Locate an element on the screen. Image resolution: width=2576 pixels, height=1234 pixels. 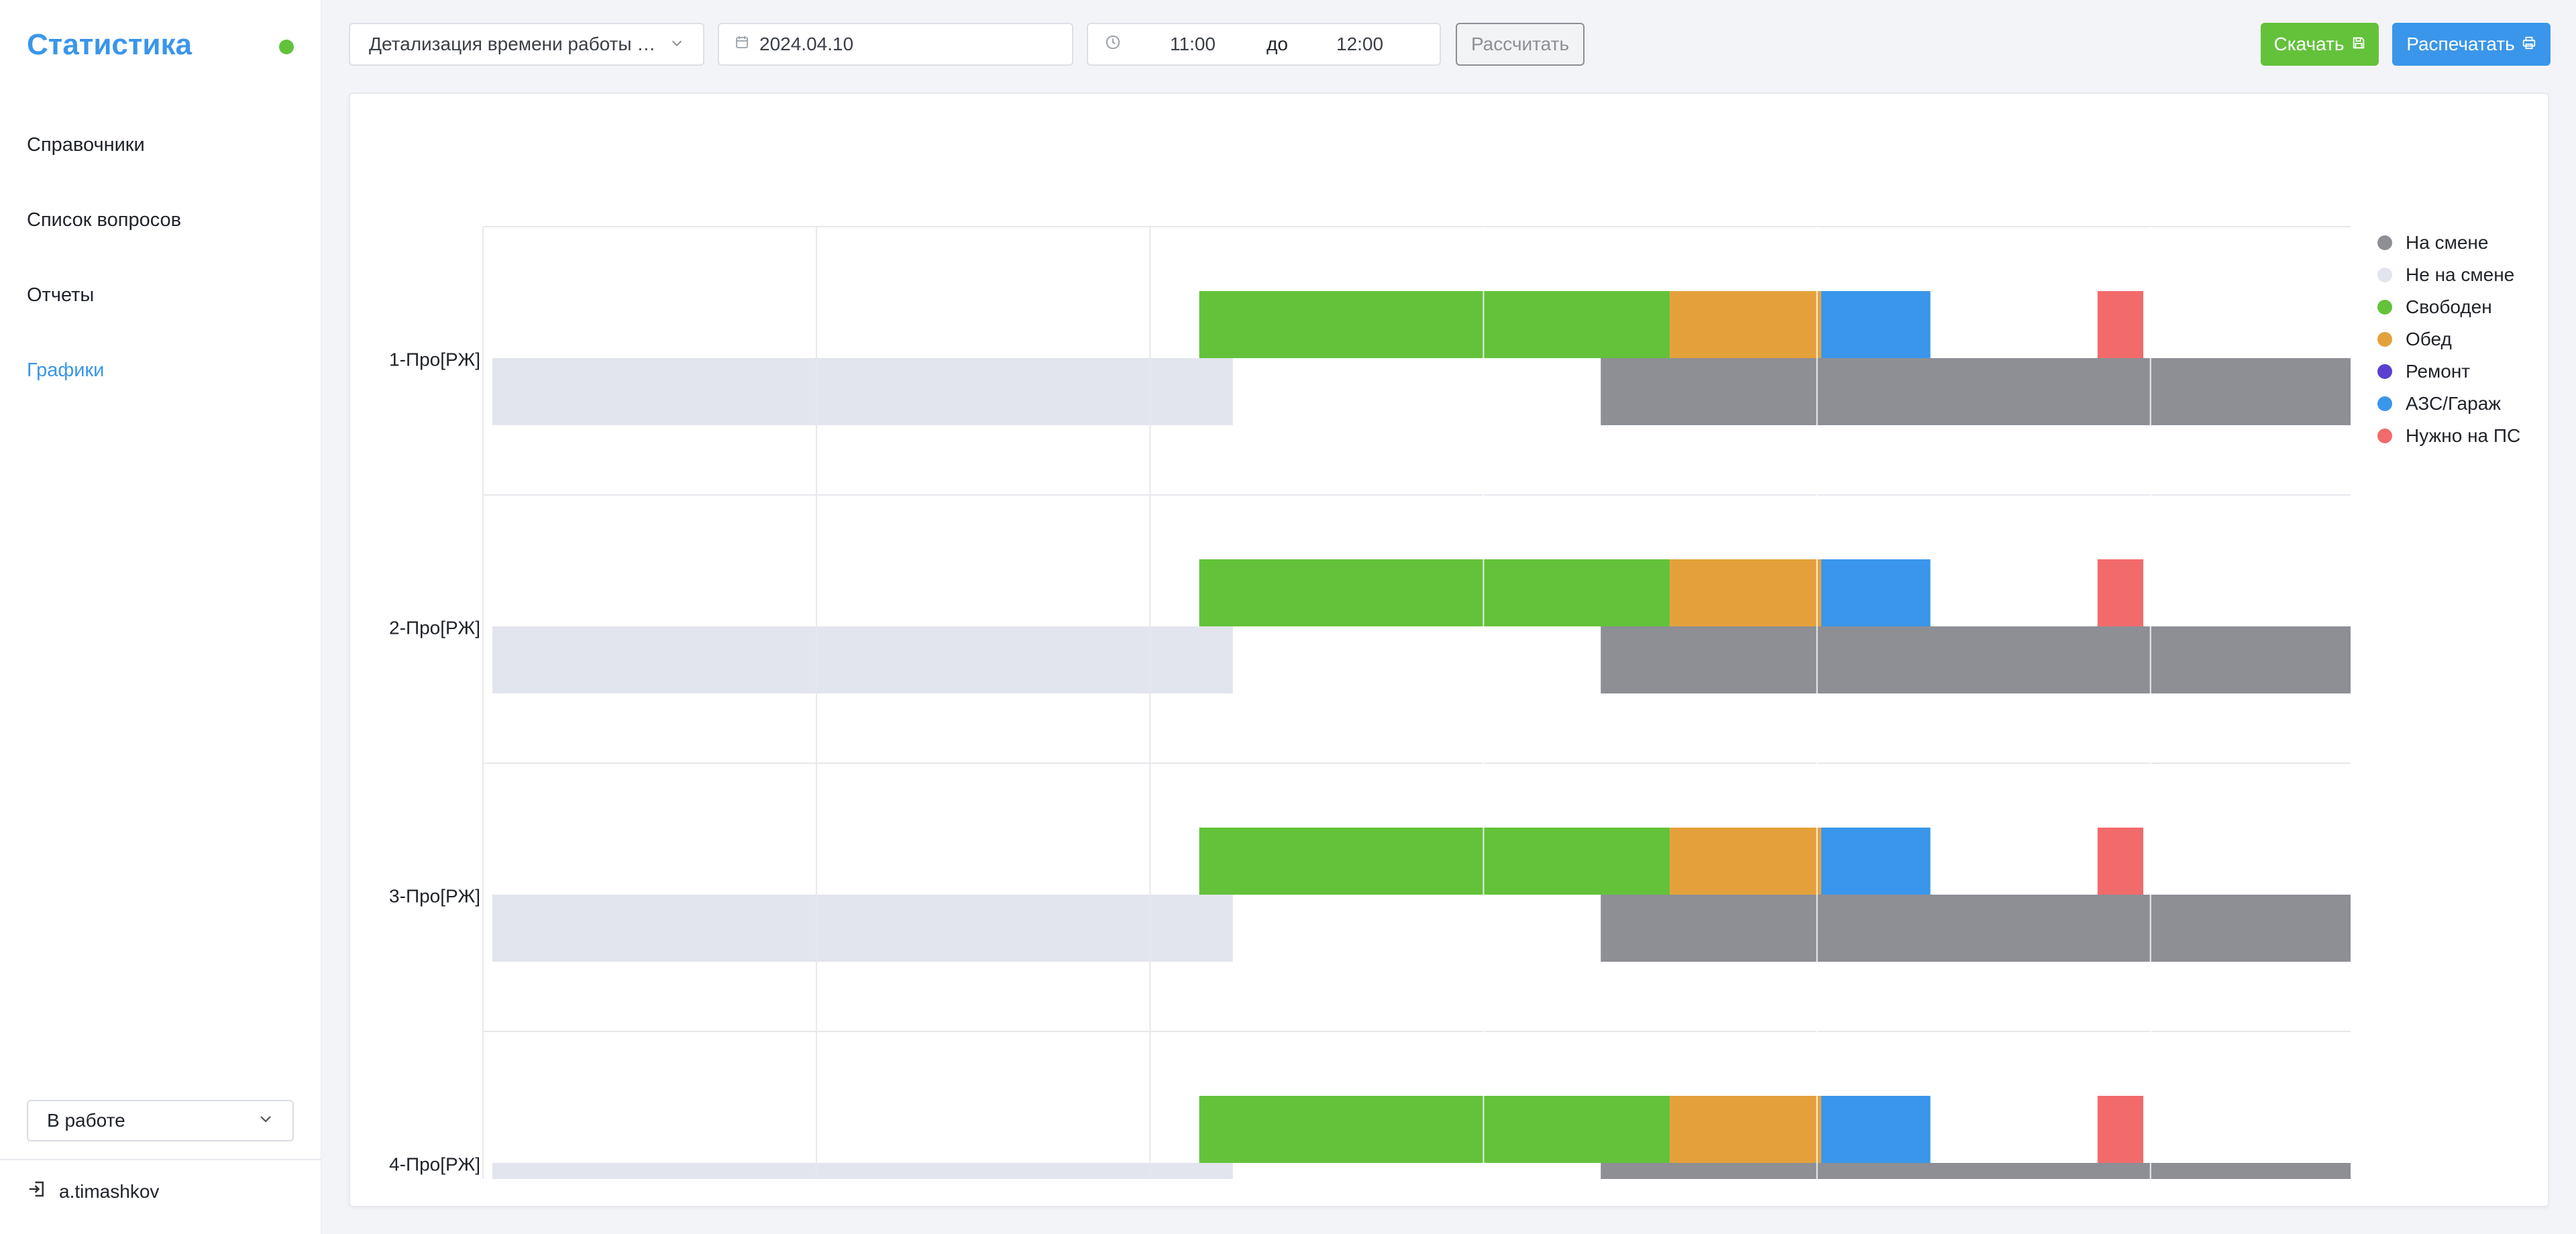
row-label: 2-Про[РЖ] is located at coordinates (434, 627).